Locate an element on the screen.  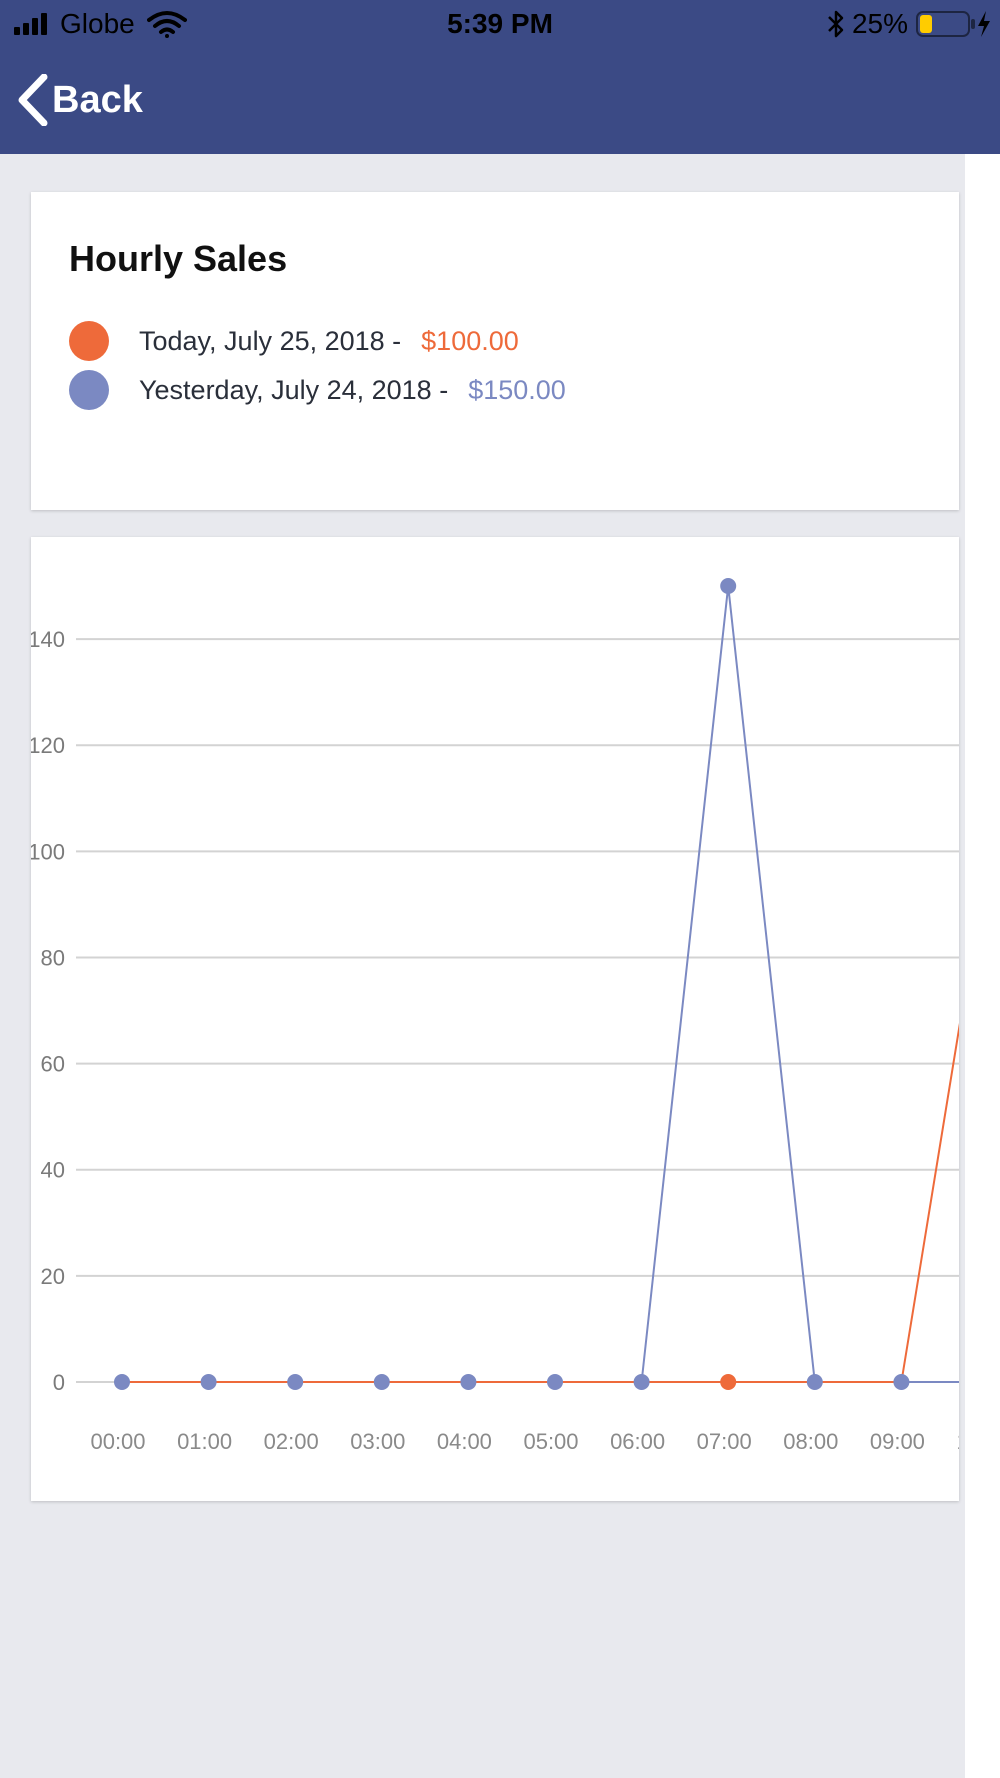
x-tick-label: 09:00 is located at coordinates (897, 1441).